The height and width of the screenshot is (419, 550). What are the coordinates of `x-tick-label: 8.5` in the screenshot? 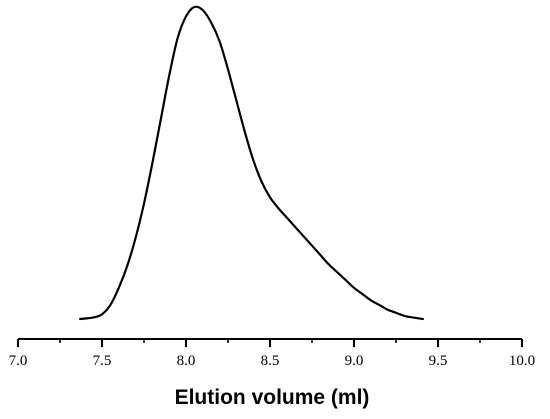 It's located at (270, 361).